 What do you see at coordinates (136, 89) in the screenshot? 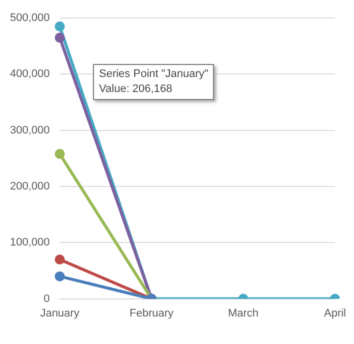
I see `annotation: Value: 206,168` at bounding box center [136, 89].